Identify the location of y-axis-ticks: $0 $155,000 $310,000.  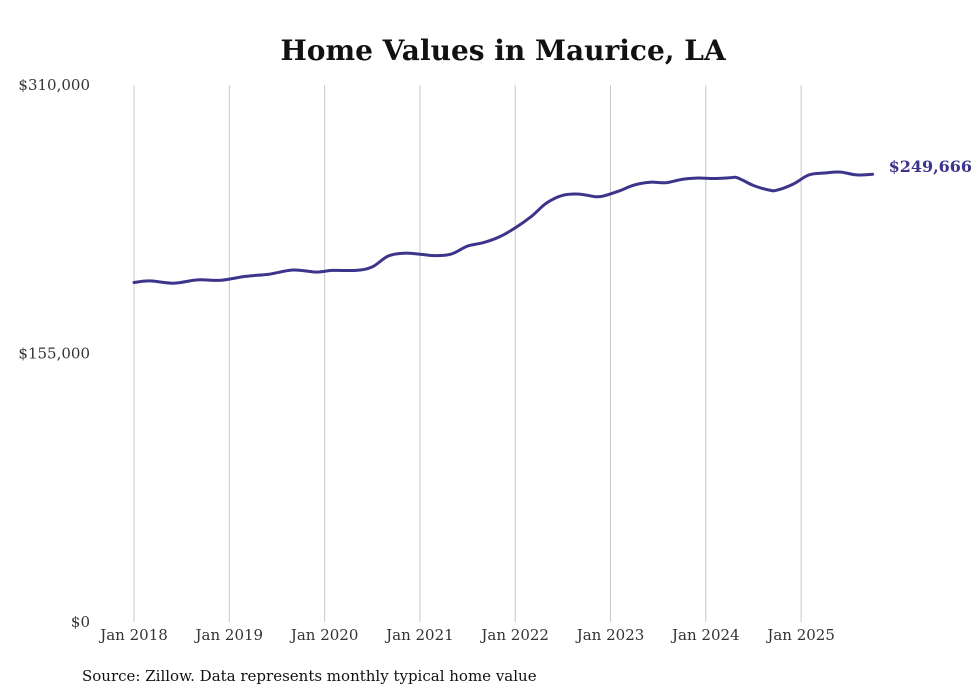
(54, 353).